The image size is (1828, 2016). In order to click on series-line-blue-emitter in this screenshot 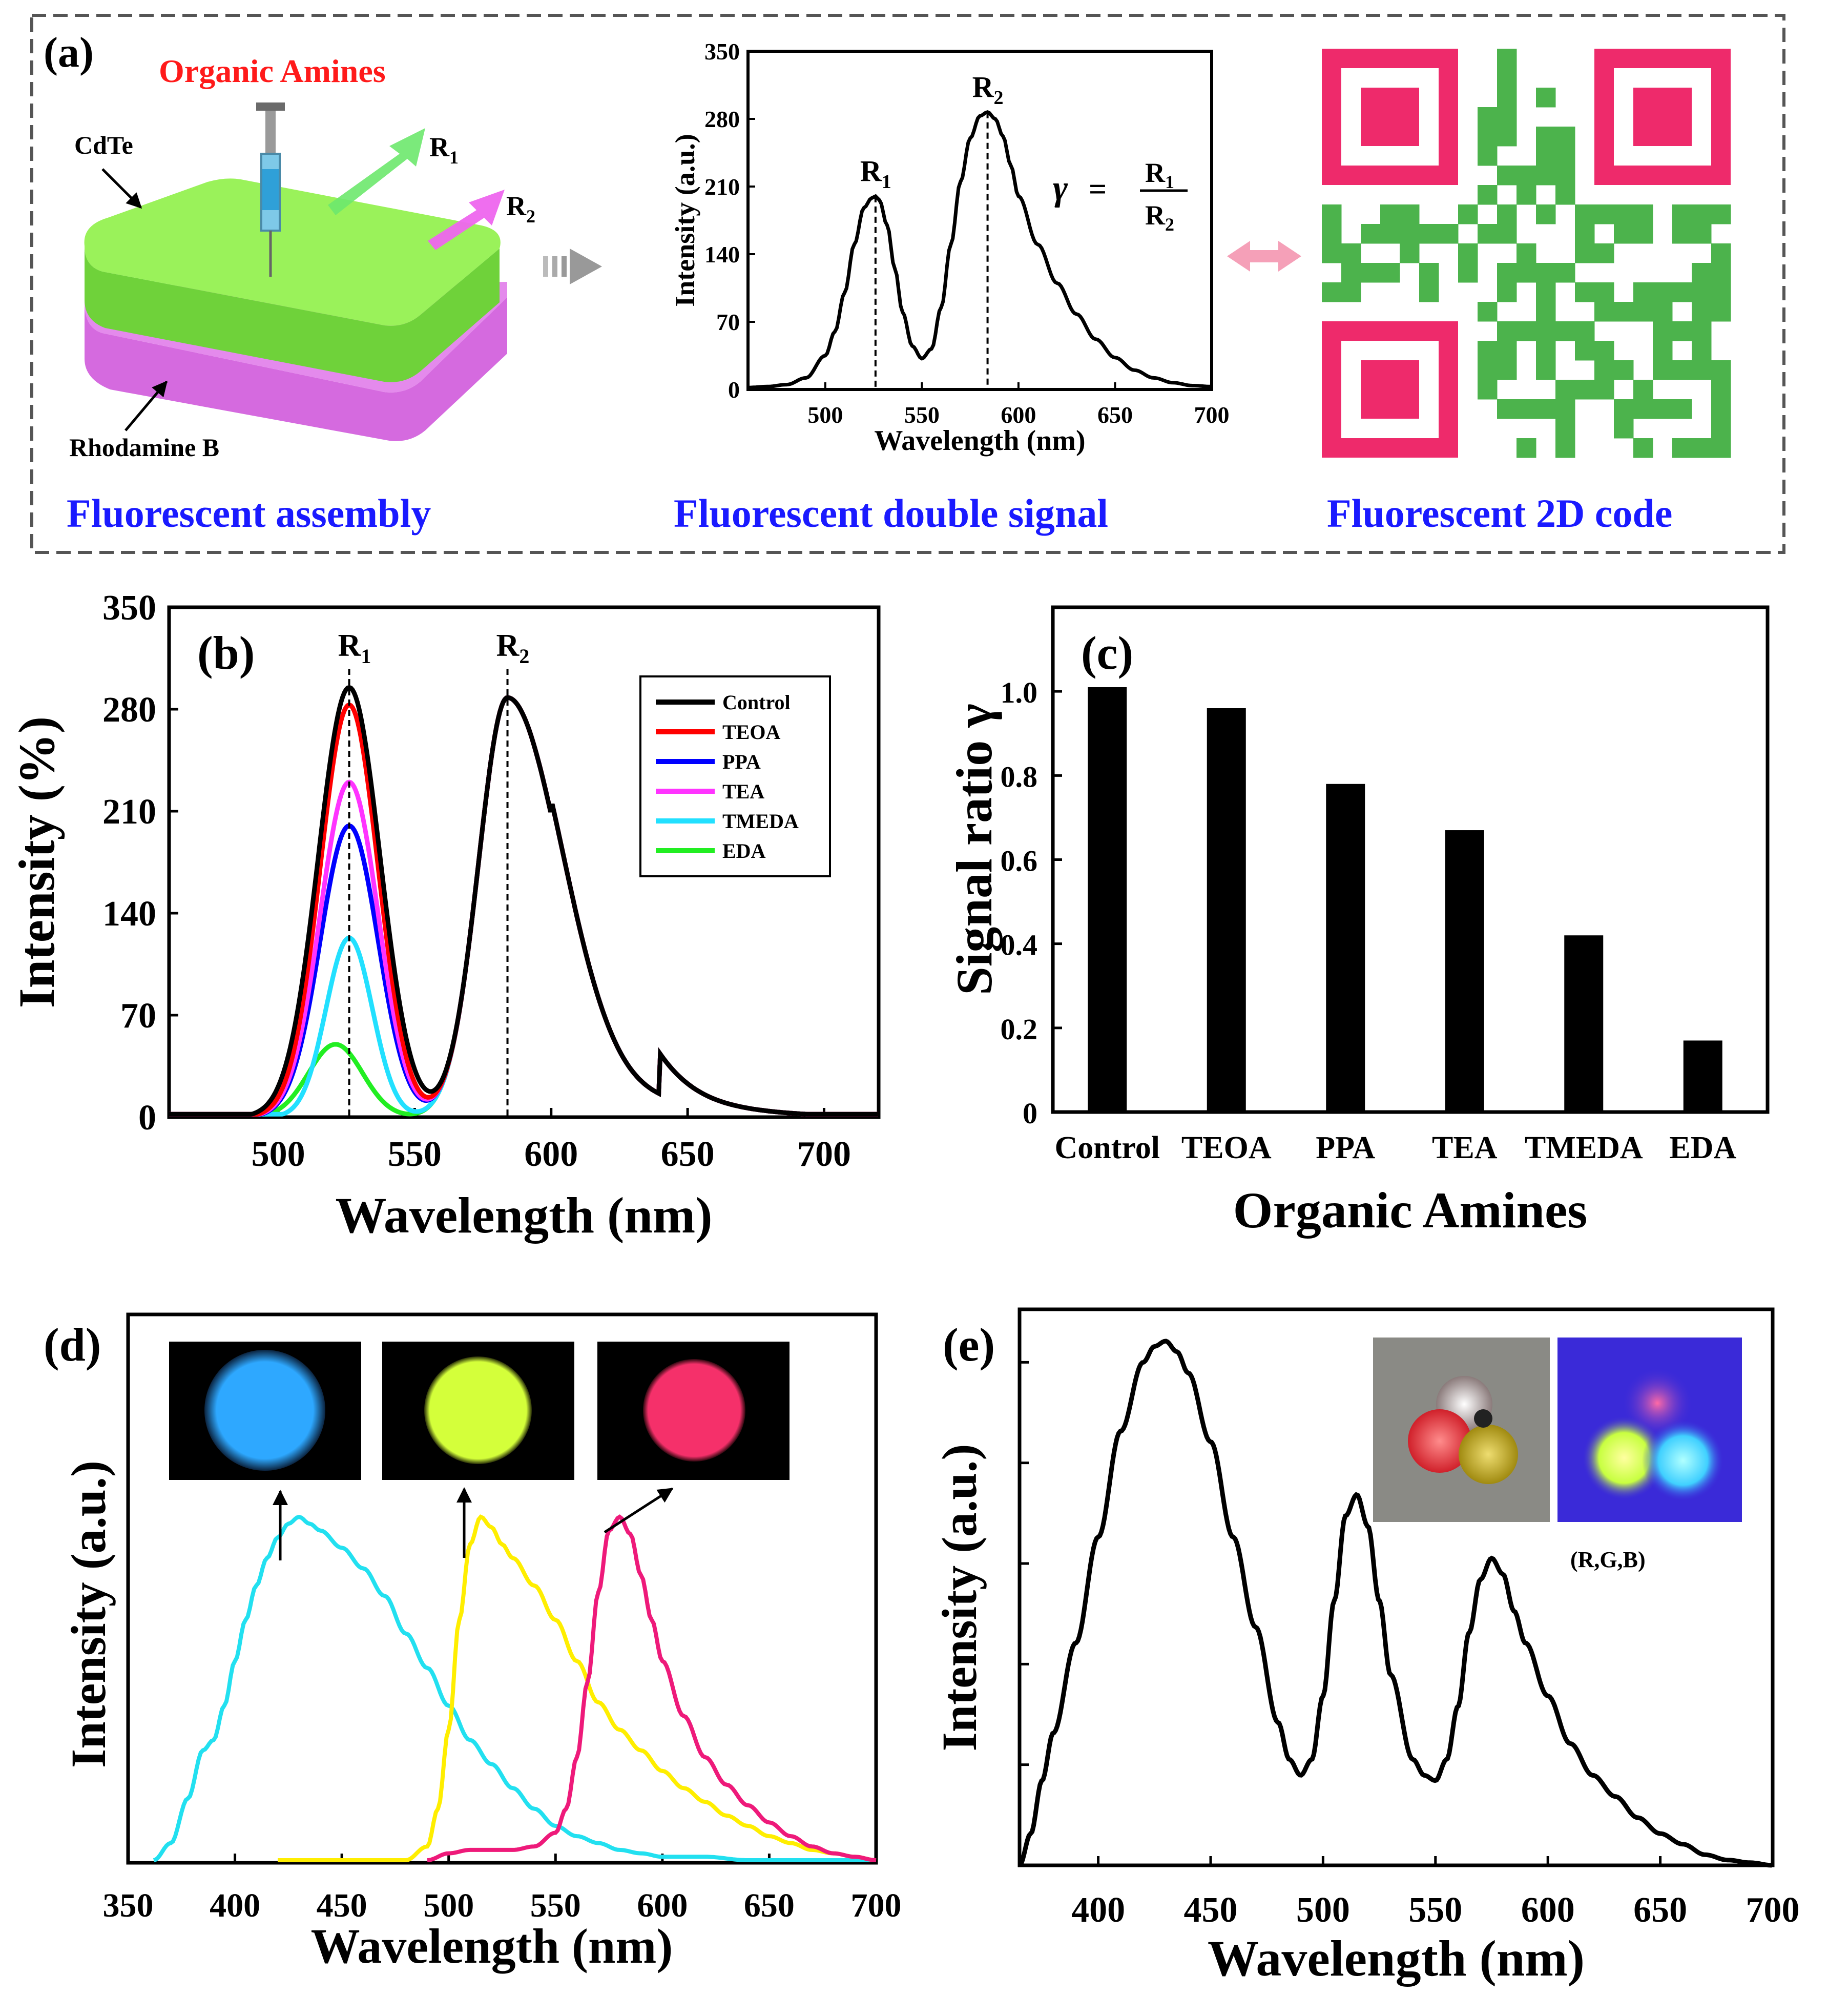, I will do `click(514, 1688)`.